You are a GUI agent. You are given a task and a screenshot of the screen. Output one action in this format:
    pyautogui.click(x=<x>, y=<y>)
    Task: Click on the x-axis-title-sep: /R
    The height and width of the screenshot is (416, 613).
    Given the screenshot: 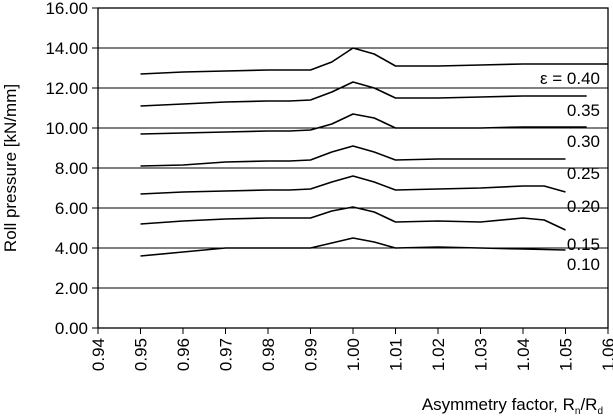 What is the action you would take?
    pyautogui.click(x=588, y=404)
    